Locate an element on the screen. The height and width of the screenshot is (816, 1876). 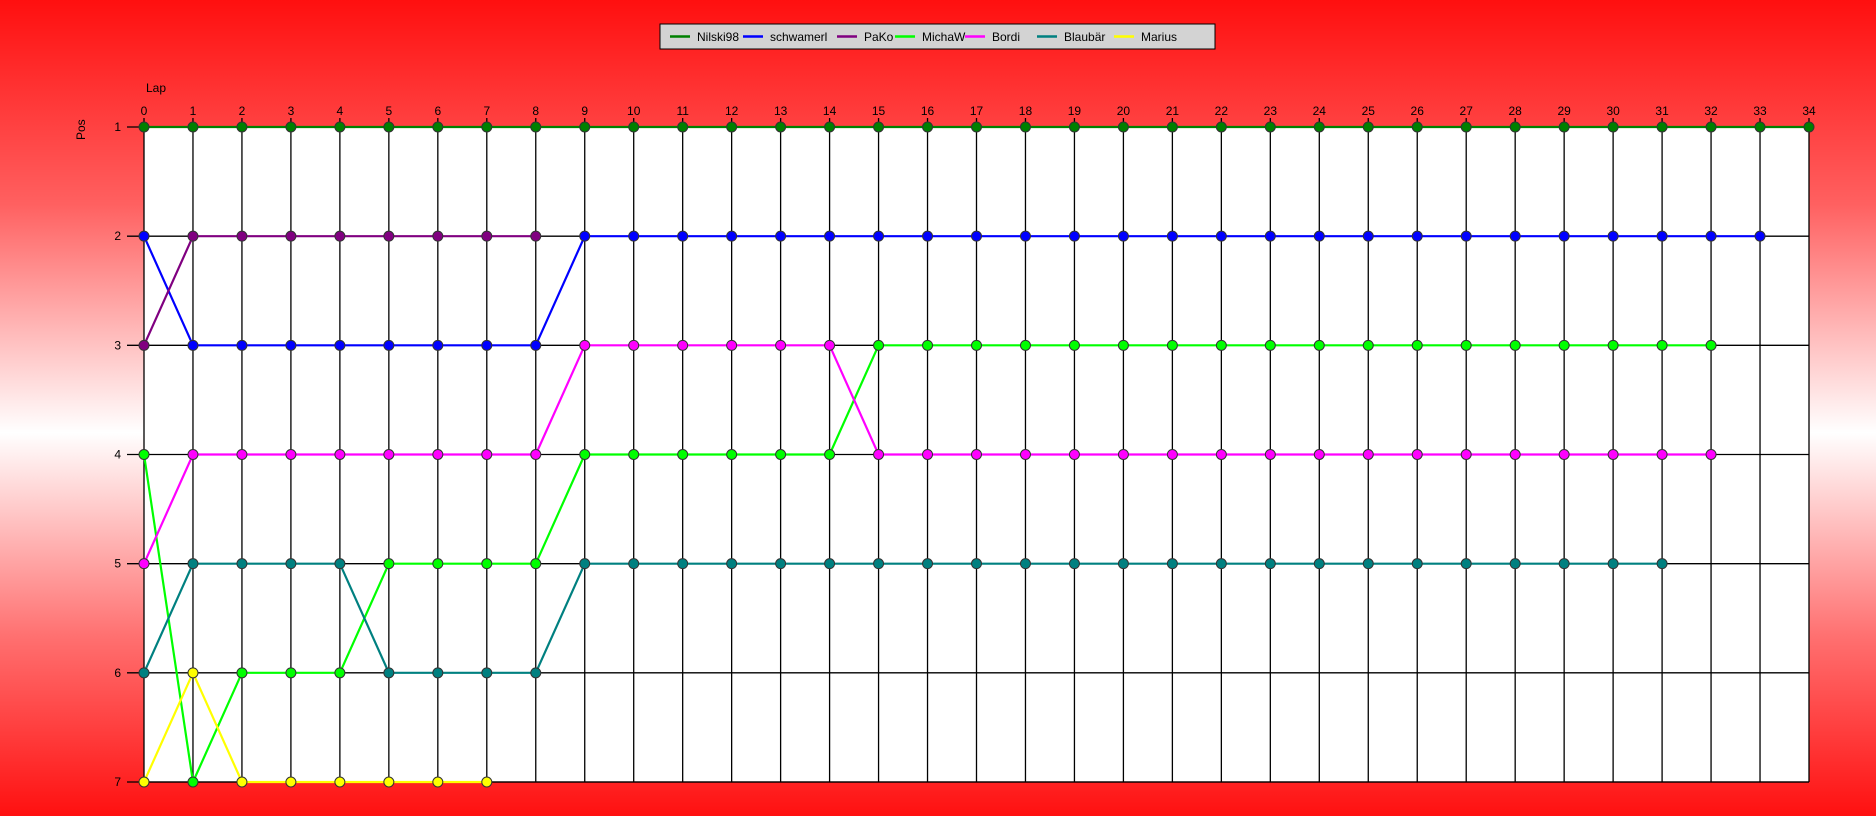
x-tick-label: 14 is located at coordinates (830, 111).